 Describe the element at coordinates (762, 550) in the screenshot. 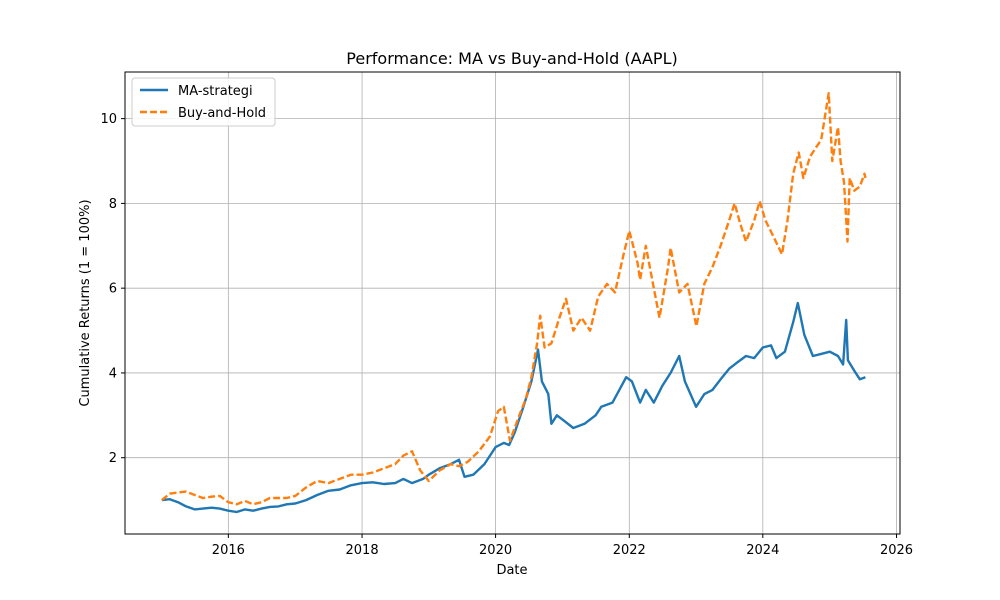

I see `x-tick-label: 2024` at that location.